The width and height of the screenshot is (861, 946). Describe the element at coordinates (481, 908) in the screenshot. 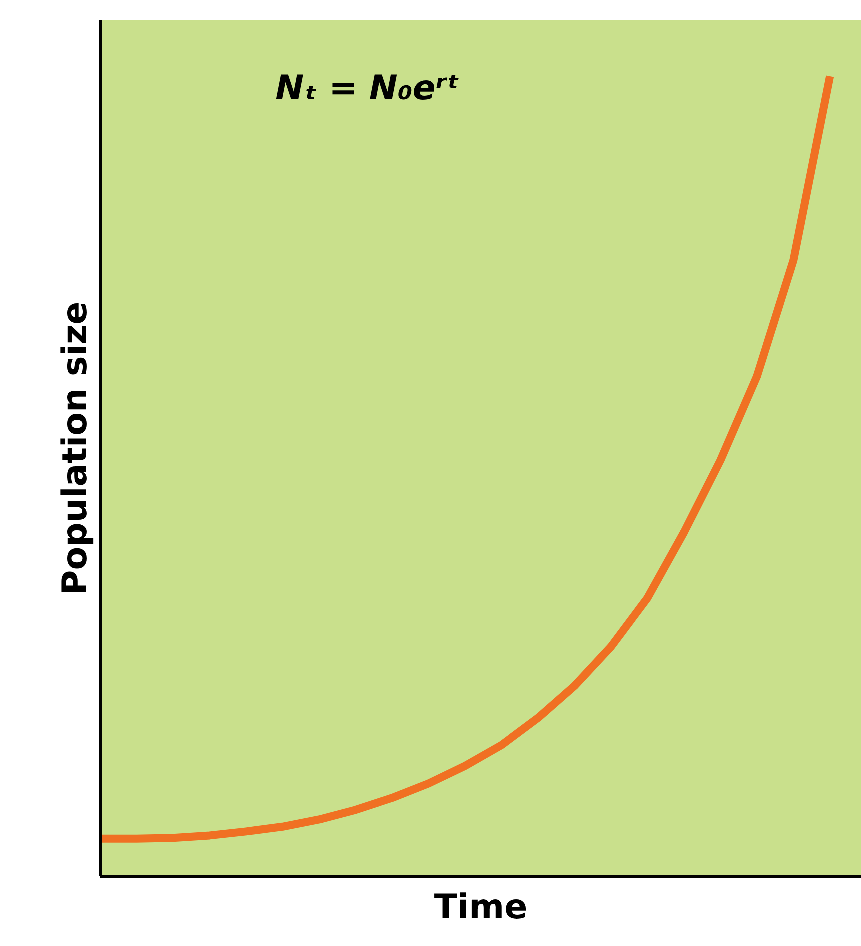

I see `x-axis-title: Time` at that location.